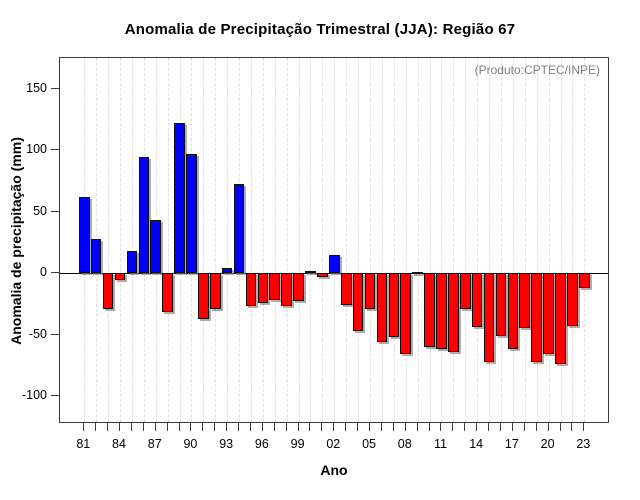 The height and width of the screenshot is (500, 640). Describe the element at coordinates (43, 272) in the screenshot. I see `y-tick-label: 0` at that location.